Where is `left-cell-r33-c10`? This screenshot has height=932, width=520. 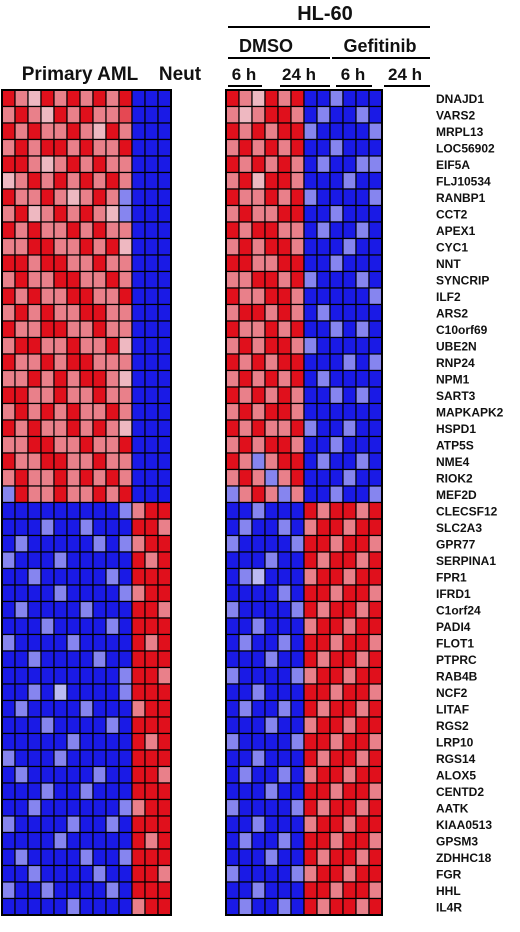 left-cell-r33-c10 is located at coordinates (138, 642).